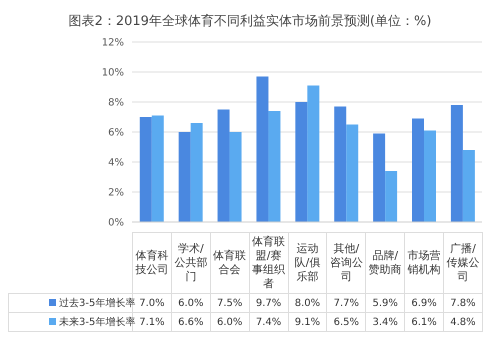 The height and width of the screenshot is (362, 500). Describe the element at coordinates (230, 303) in the screenshot. I see `data-label: 7.5%` at that location.